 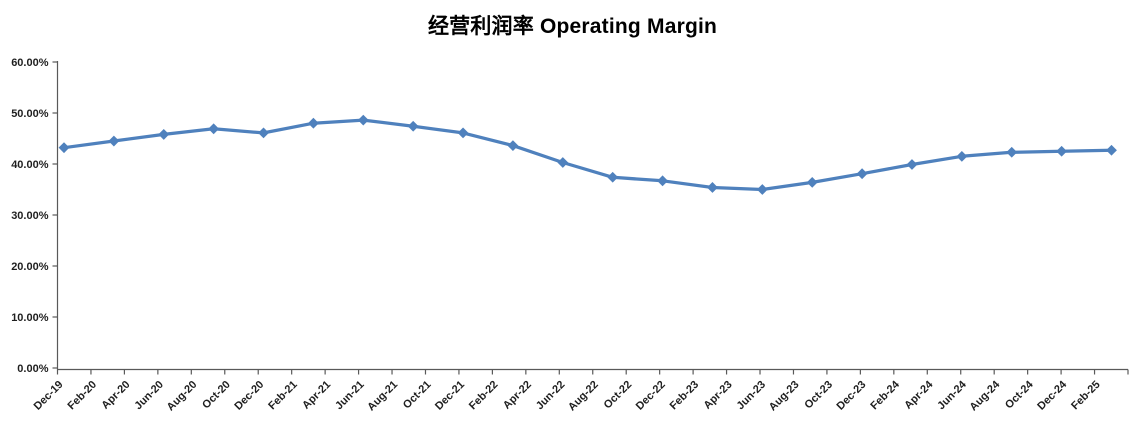 What do you see at coordinates (216, 395) in the screenshot?
I see `x-tick-label: Oct-20` at bounding box center [216, 395].